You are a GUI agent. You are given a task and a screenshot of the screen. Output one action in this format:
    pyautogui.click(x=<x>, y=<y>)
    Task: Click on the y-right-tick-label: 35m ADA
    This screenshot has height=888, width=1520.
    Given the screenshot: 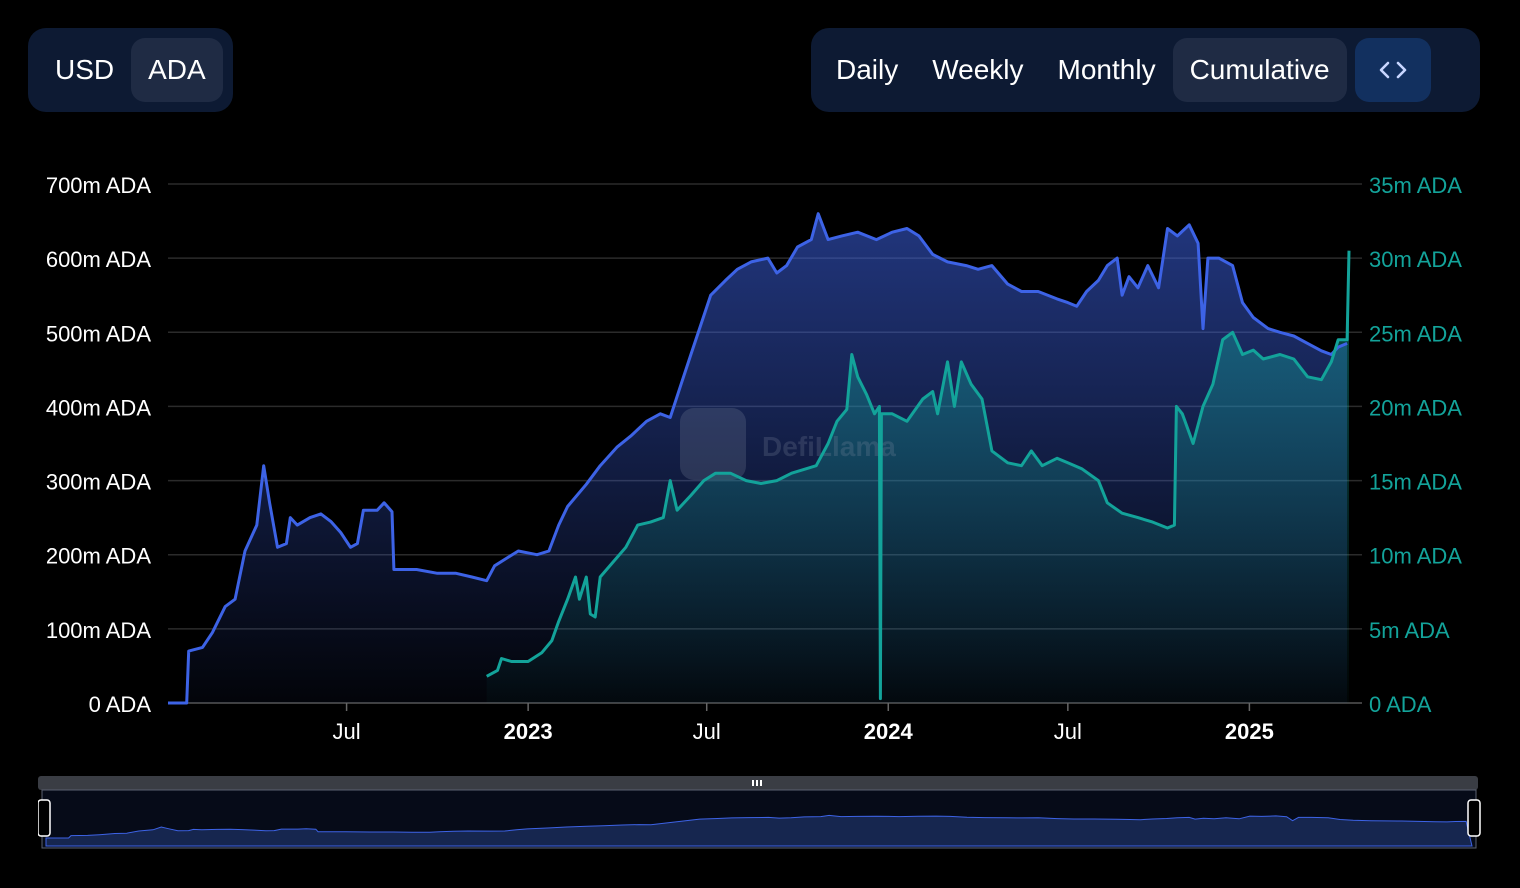 What is the action you would take?
    pyautogui.click(x=1415, y=185)
    